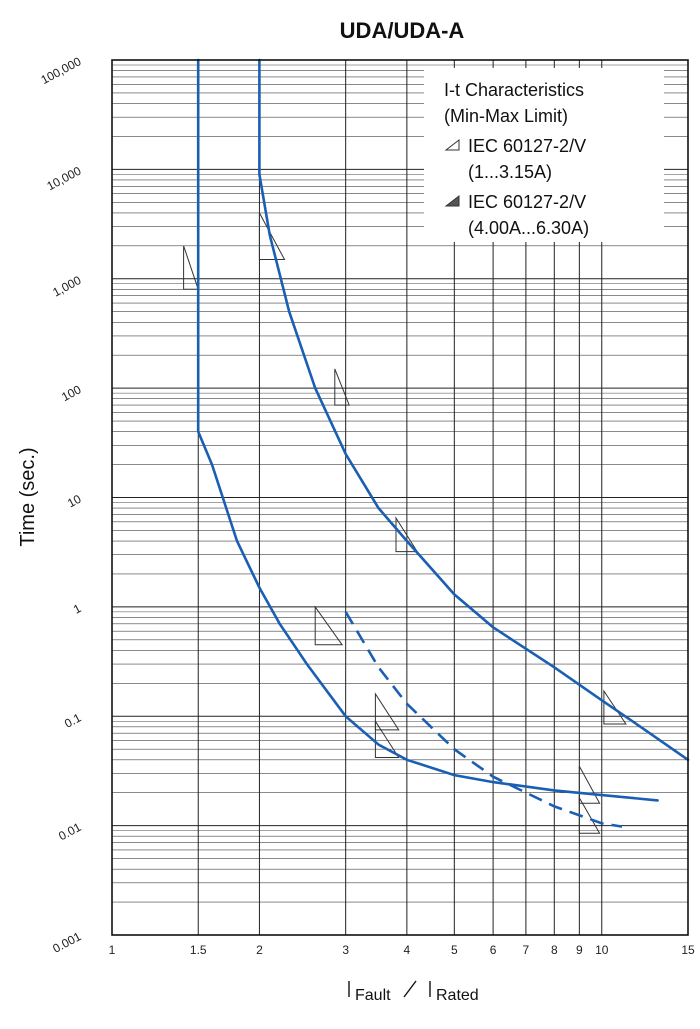  I want to click on y-tick-label: 1, so click(77, 609).